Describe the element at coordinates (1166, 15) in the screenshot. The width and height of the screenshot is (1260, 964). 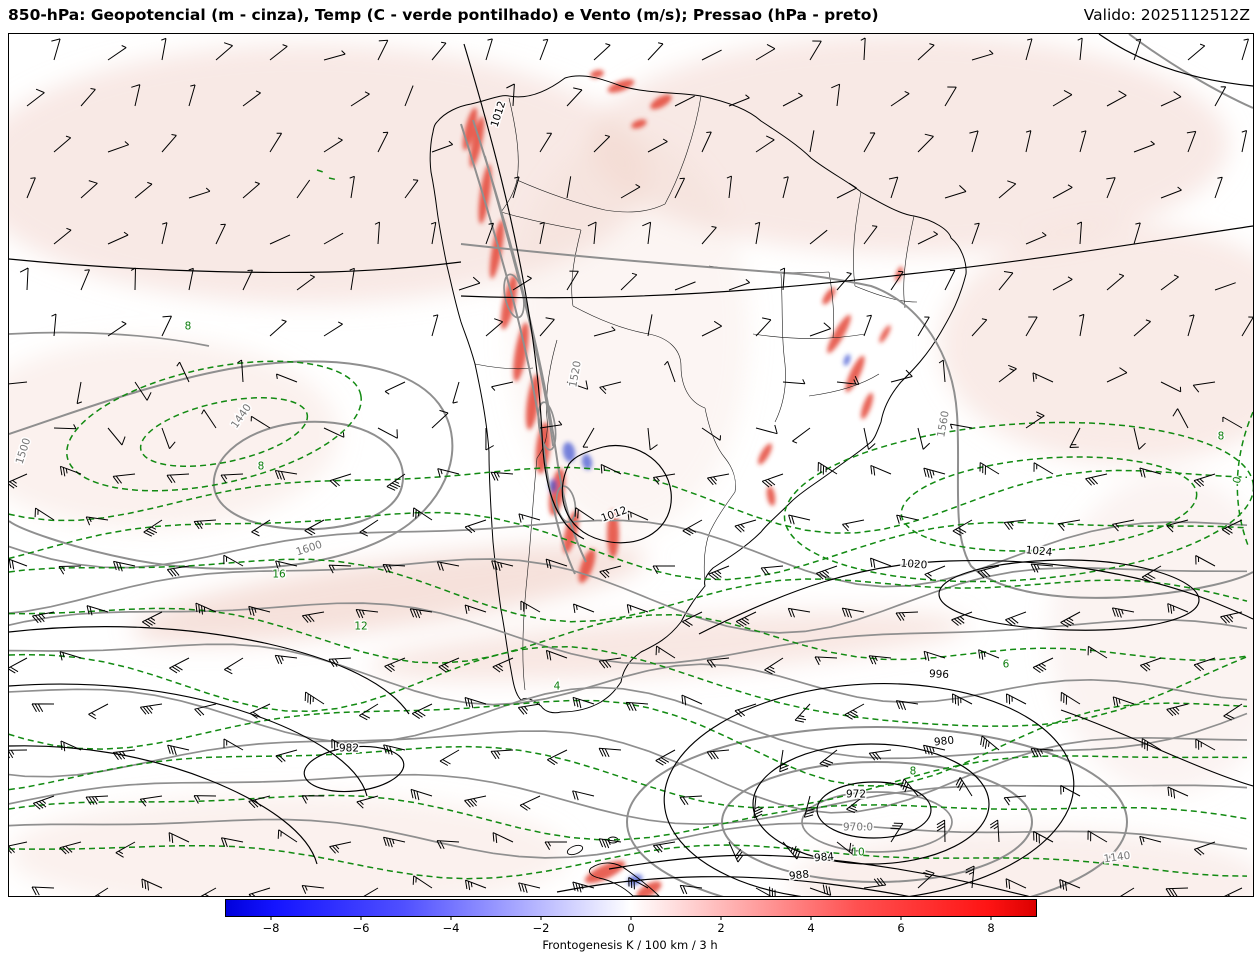
I see `valid-time-label: Valido: 2025112512Z` at that location.